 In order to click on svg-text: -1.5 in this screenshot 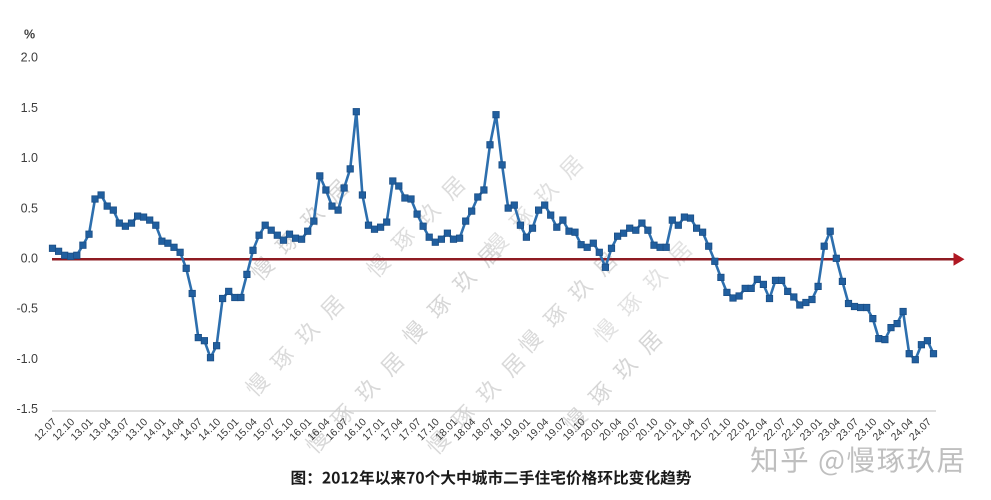, I will do `click(27, 409)`.